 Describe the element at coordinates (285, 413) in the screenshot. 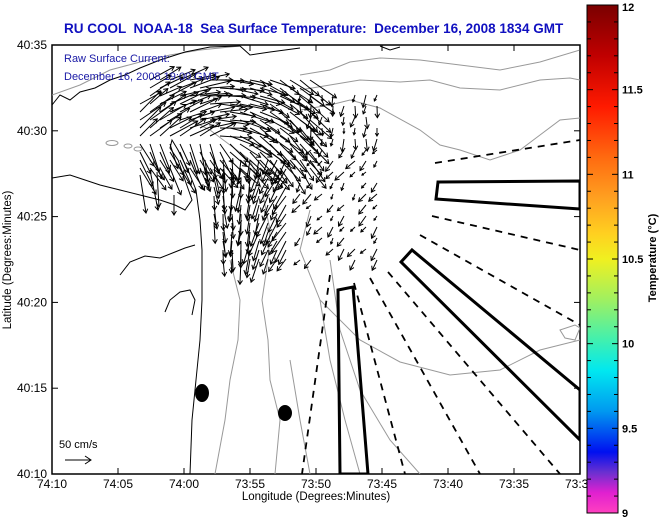

I see `station-marker` at that location.